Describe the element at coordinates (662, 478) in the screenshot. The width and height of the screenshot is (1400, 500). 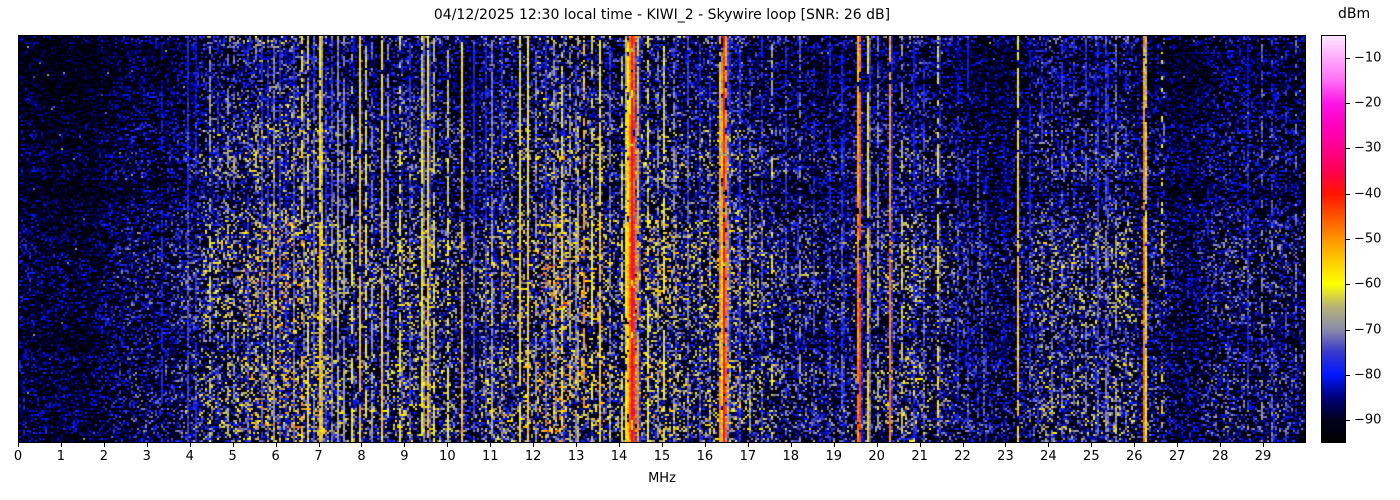
I see `x-axis-label: MHz` at that location.